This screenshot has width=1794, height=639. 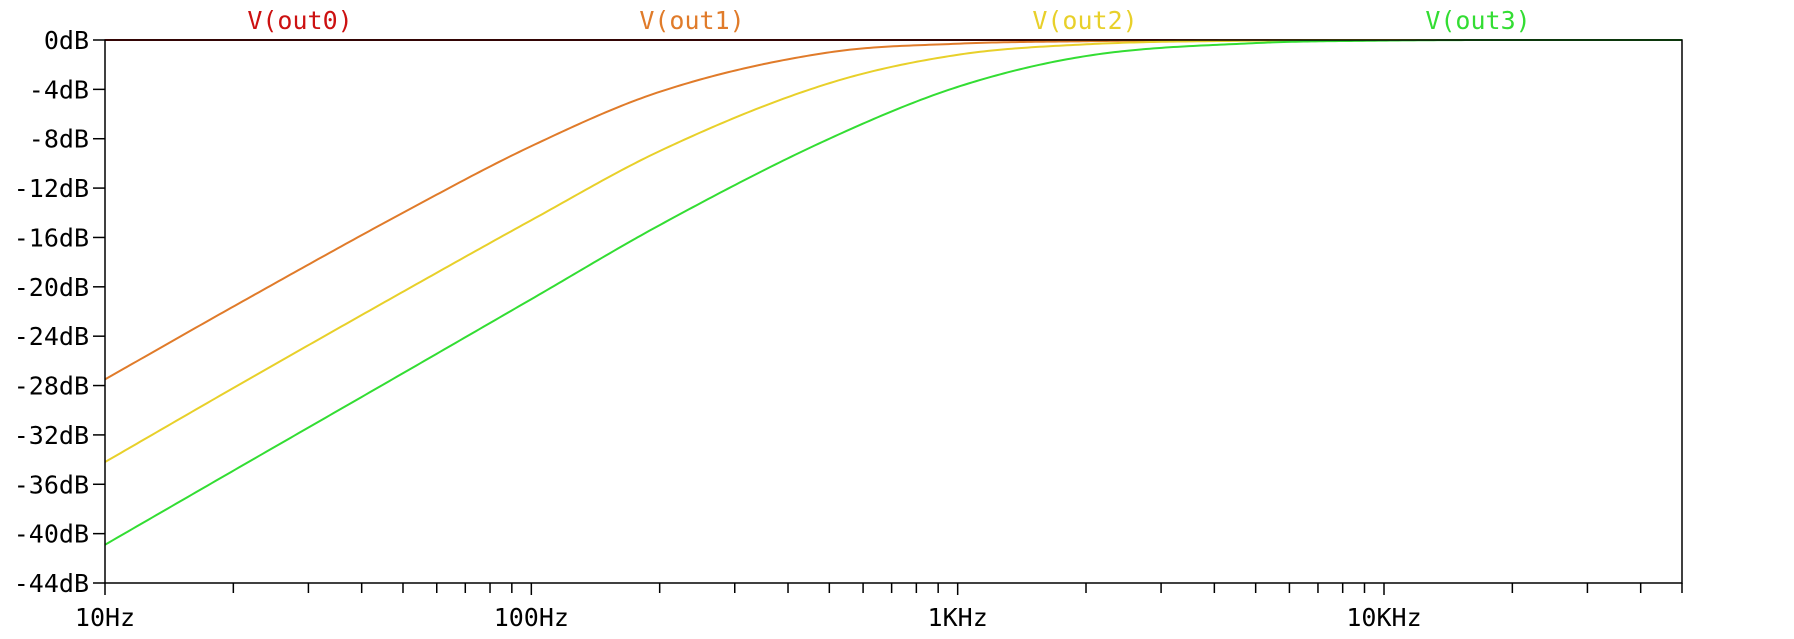 I want to click on legend-label: V(out1), so click(x=691, y=20).